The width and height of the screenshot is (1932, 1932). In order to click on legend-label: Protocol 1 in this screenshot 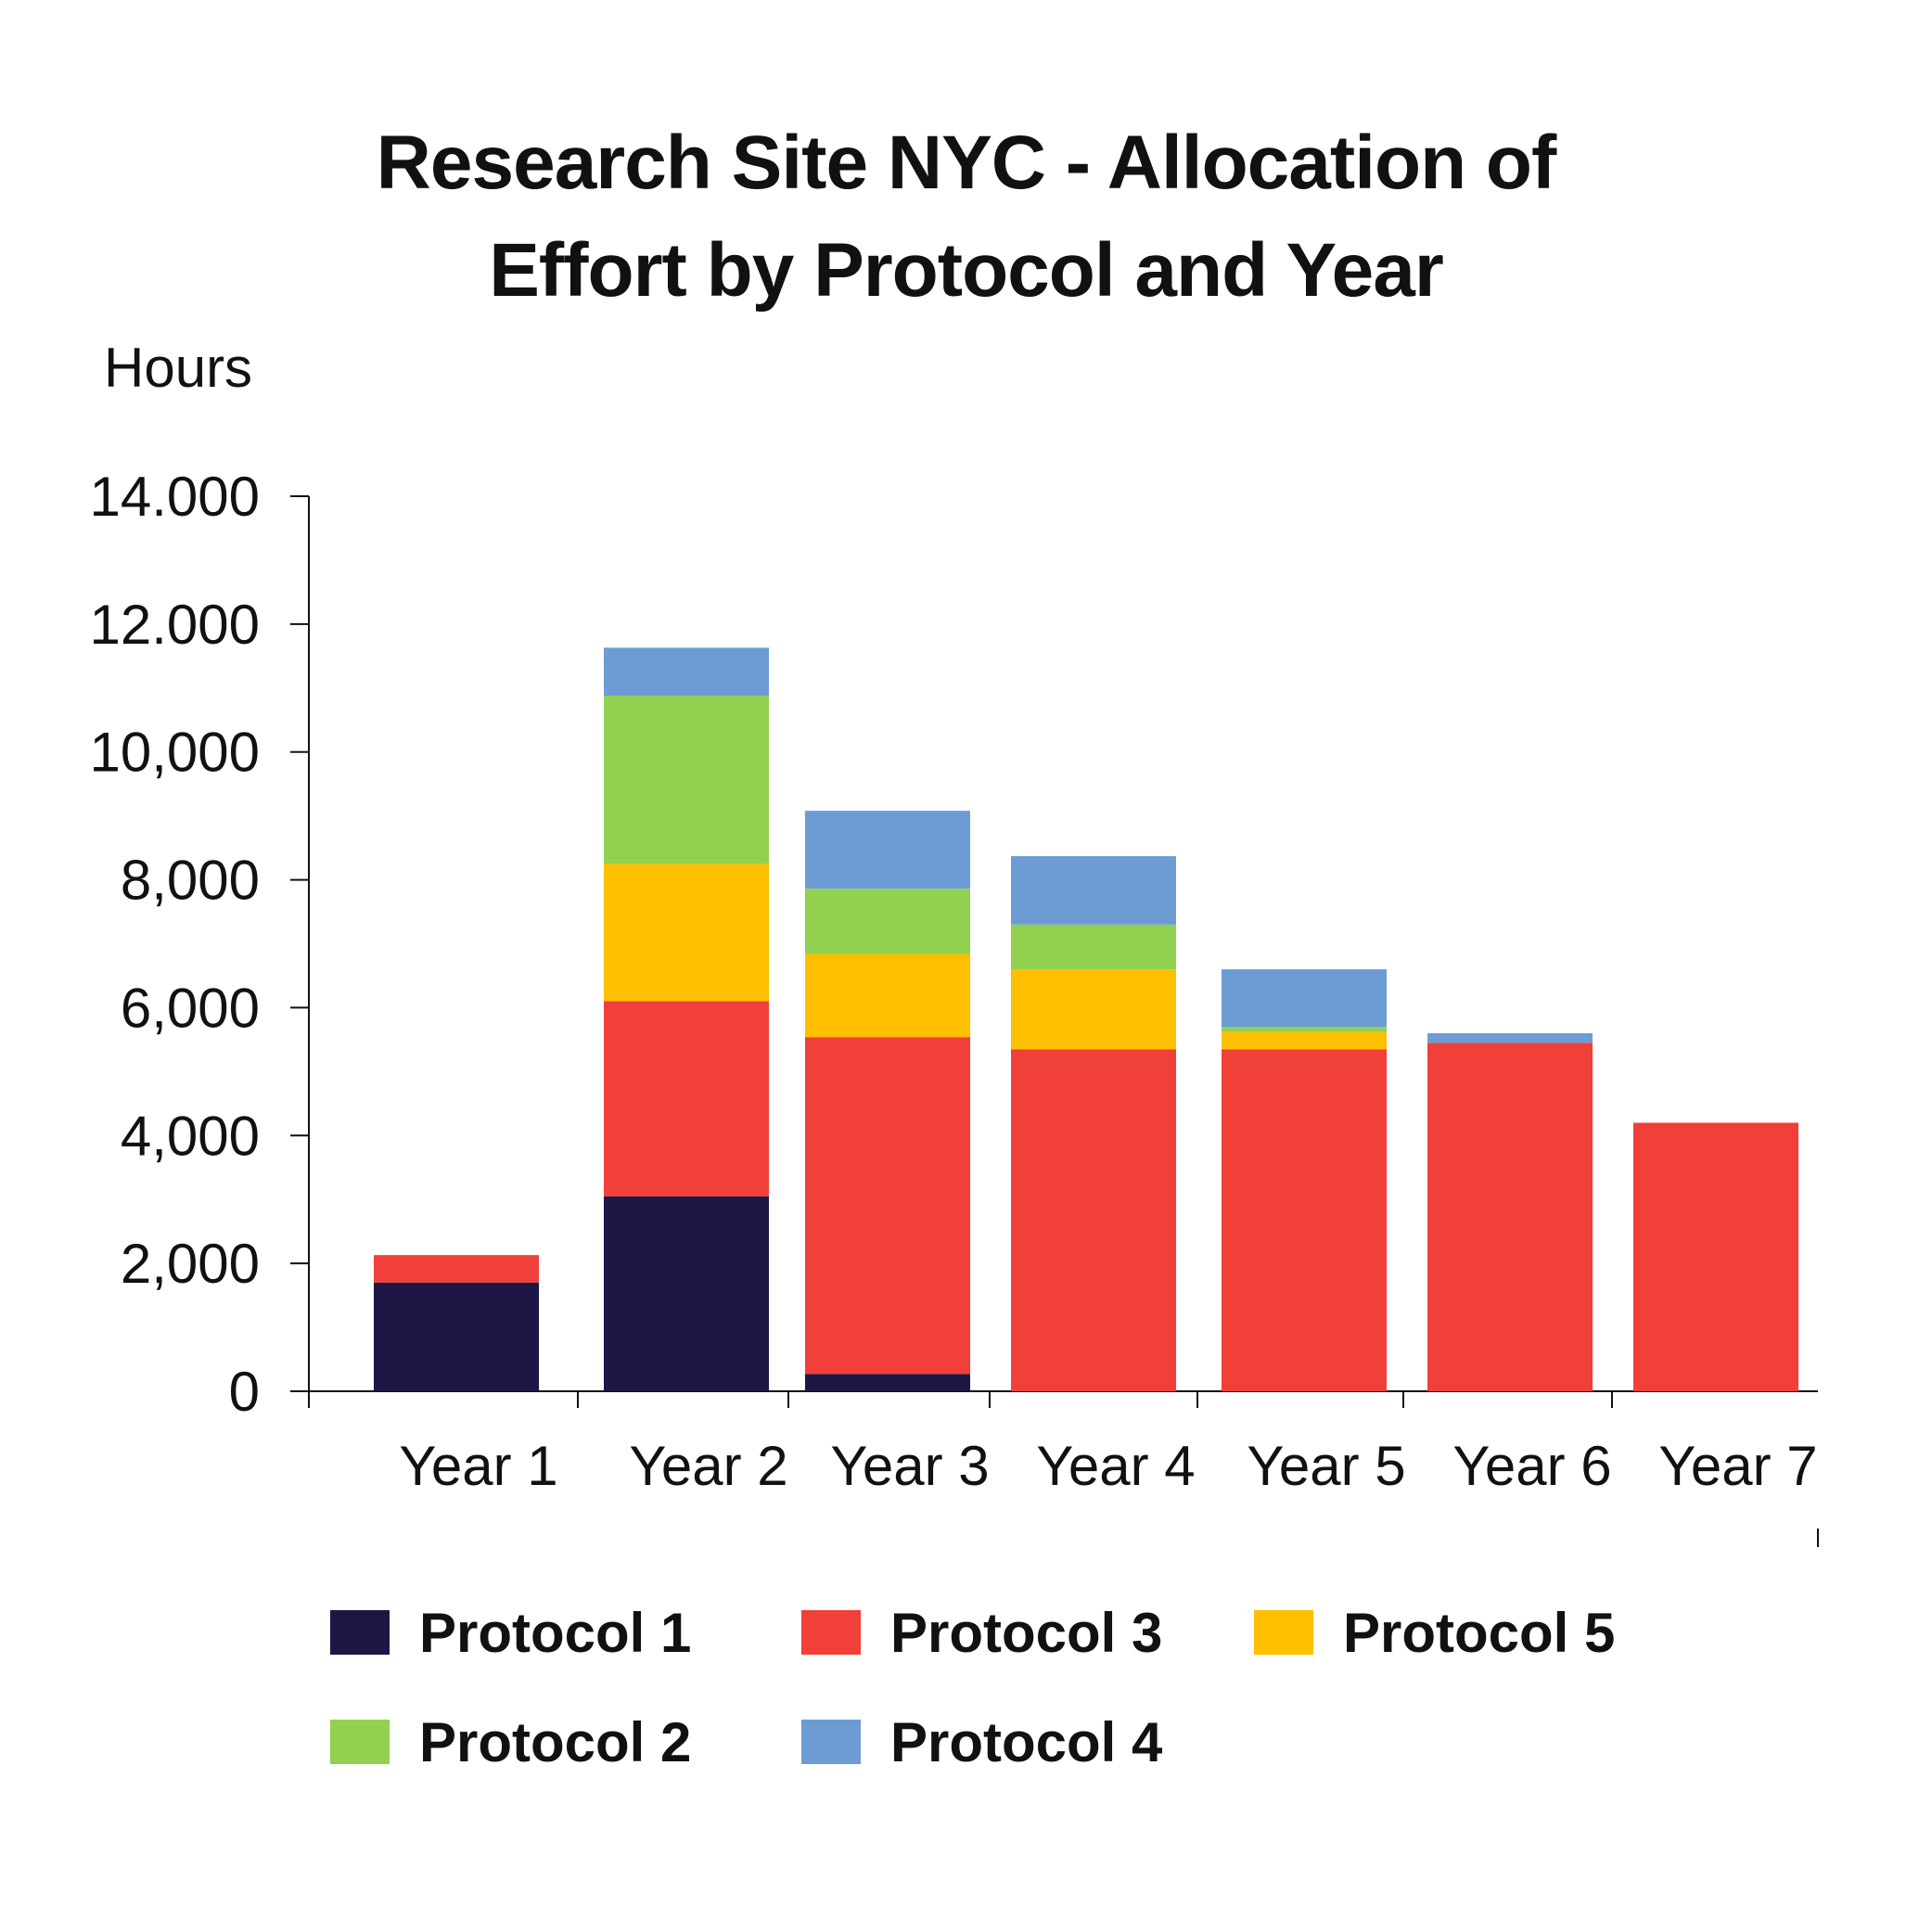, I will do `click(555, 1632)`.